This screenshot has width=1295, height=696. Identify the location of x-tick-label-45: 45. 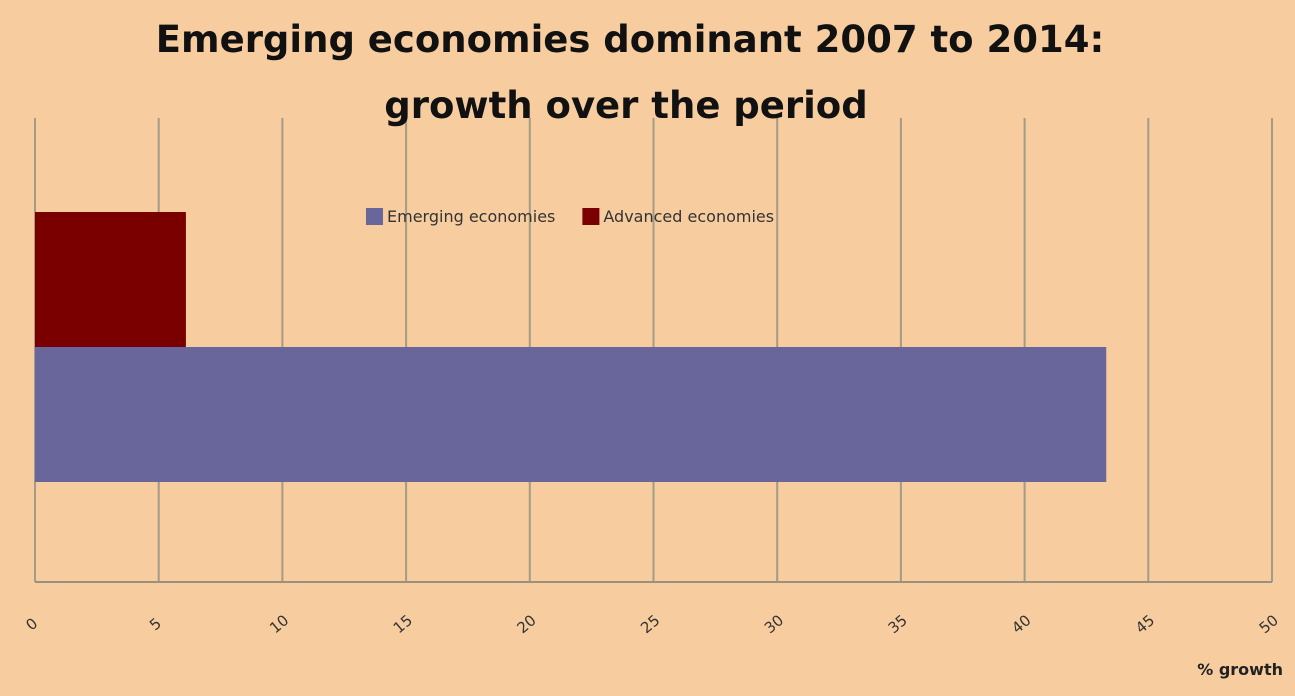
(1145, 624).